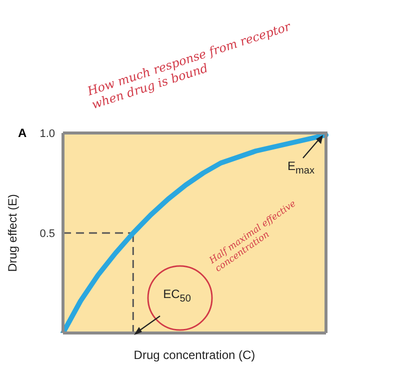 The image size is (402, 368). What do you see at coordinates (177, 296) in the screenshot?
I see `annotation: EC$_{50}$` at bounding box center [177, 296].